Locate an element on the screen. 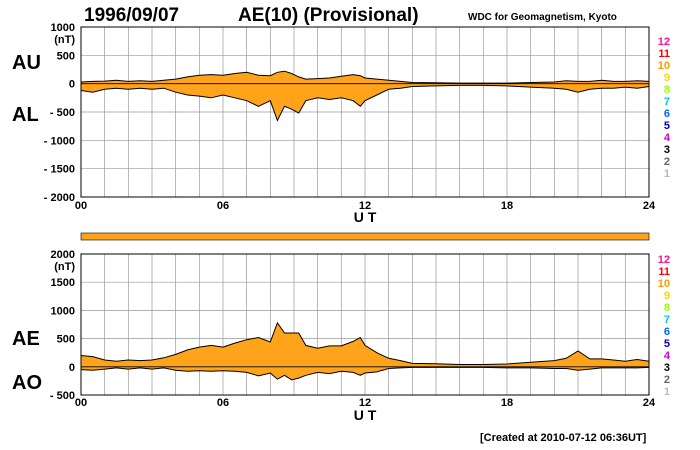 The image size is (700, 450). y-tick-label: - 2000 is located at coordinates (59, 198).